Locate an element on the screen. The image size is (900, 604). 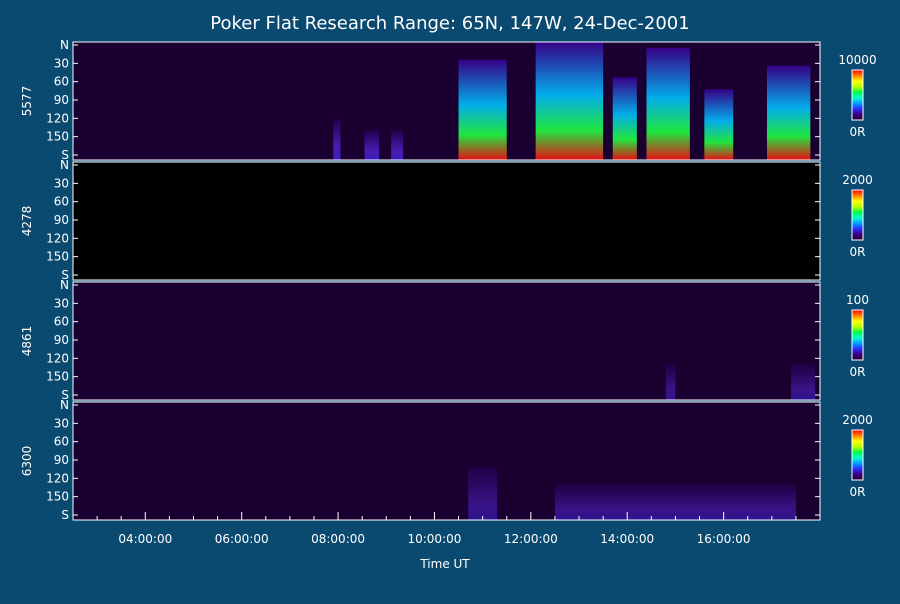
x-tick-label: 12:00:00 is located at coordinates (531, 539).